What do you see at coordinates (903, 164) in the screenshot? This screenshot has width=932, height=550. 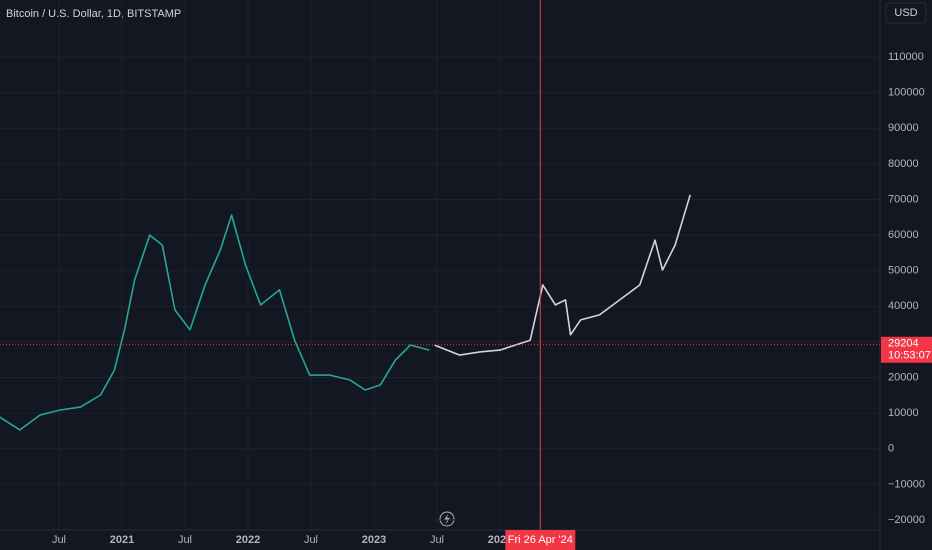 I see `y-tick-label: 80000` at bounding box center [903, 164].